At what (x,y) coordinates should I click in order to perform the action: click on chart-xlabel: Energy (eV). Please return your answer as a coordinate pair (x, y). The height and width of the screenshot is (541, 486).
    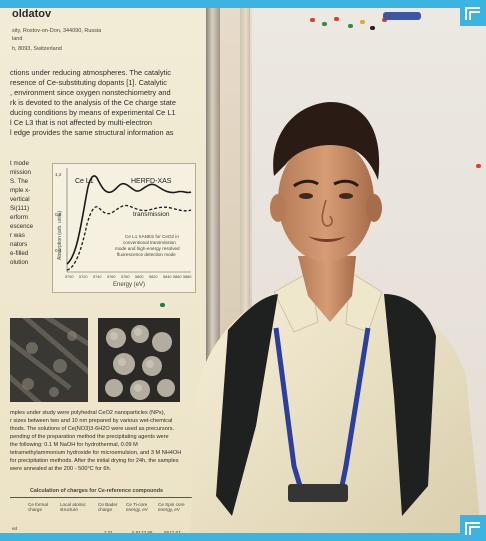
    Looking at the image, I should click on (129, 285).